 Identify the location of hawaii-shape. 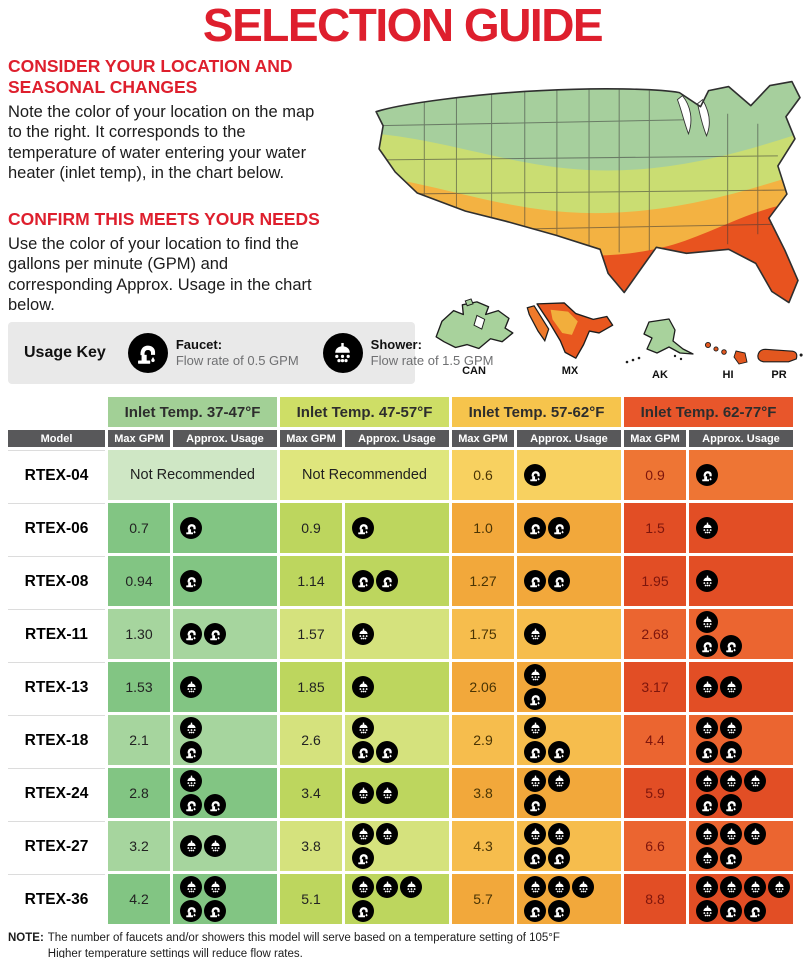
(726, 353).